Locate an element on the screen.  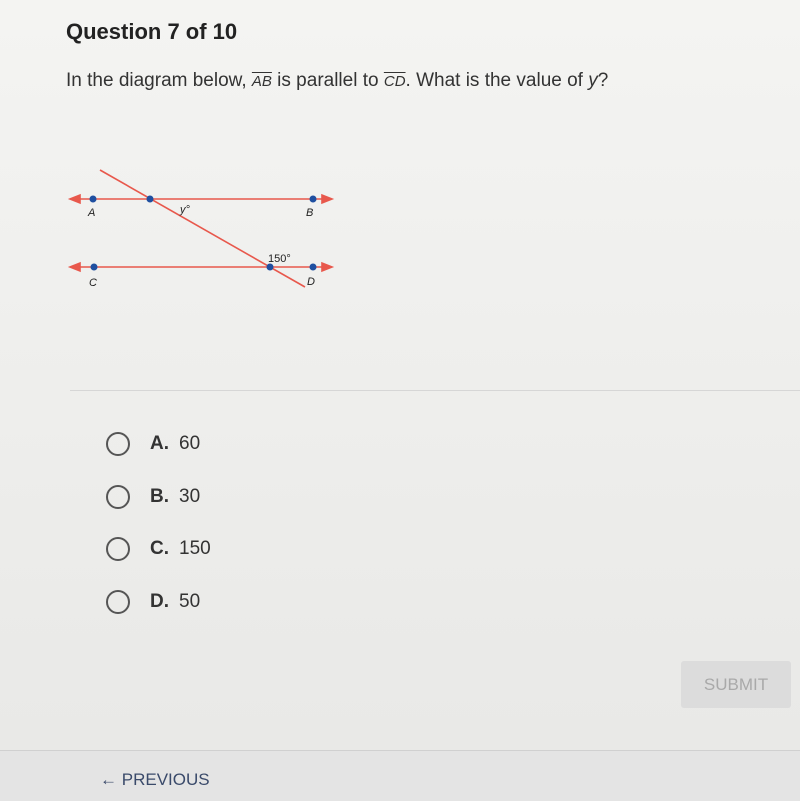
option-text: 60 is located at coordinates (190, 443).